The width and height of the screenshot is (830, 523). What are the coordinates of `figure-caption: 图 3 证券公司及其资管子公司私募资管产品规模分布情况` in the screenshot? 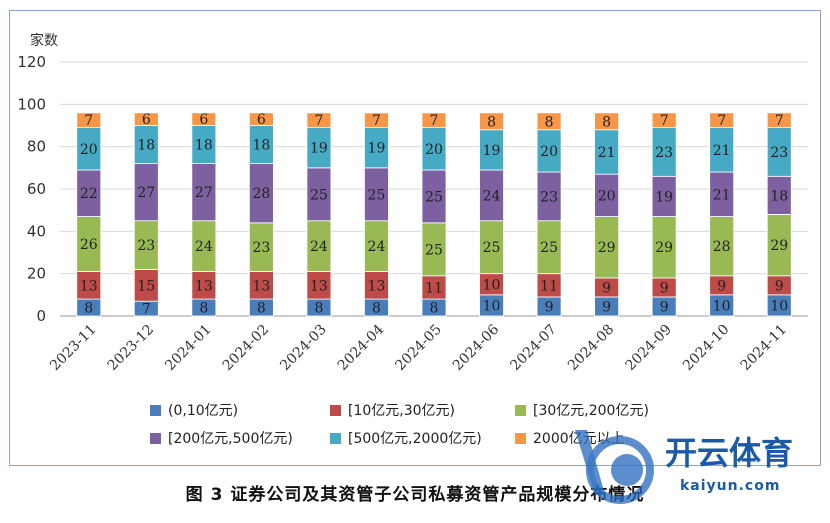 It's located at (415, 495).